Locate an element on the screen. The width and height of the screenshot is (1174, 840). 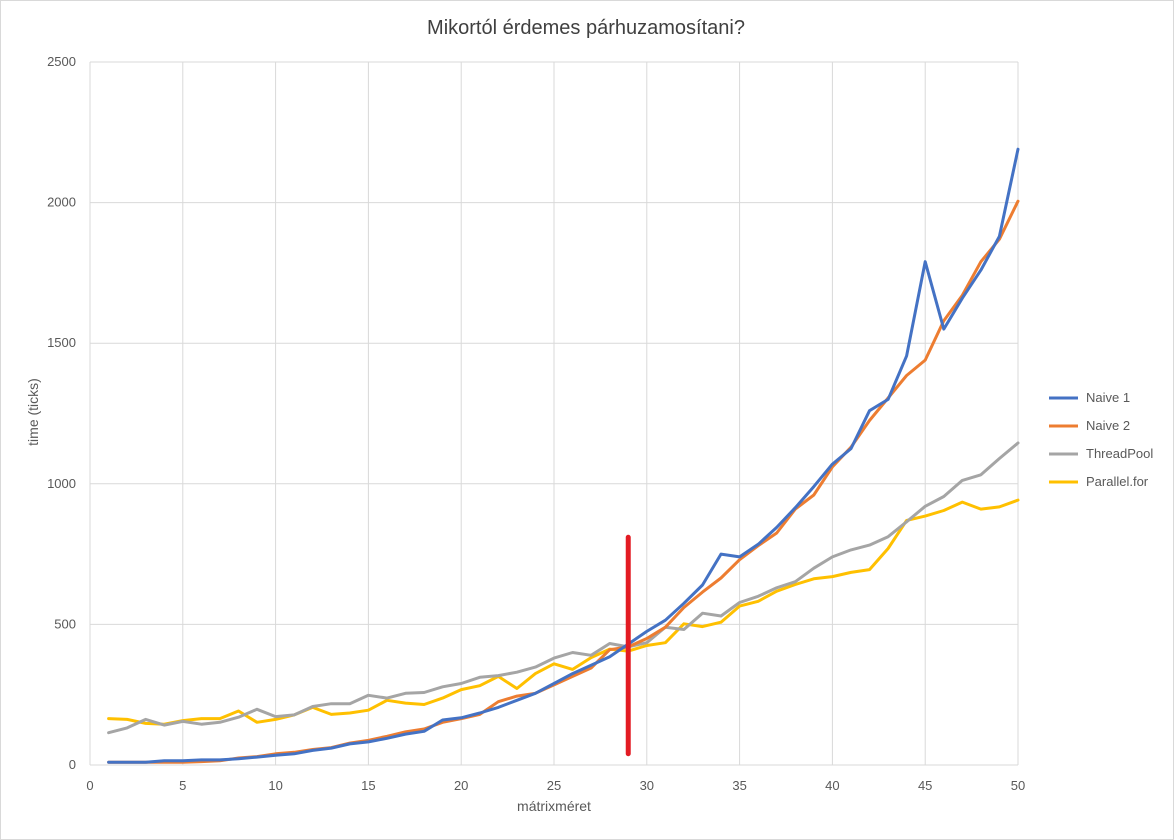
y-tick-label: 1500 is located at coordinates (61, 342).